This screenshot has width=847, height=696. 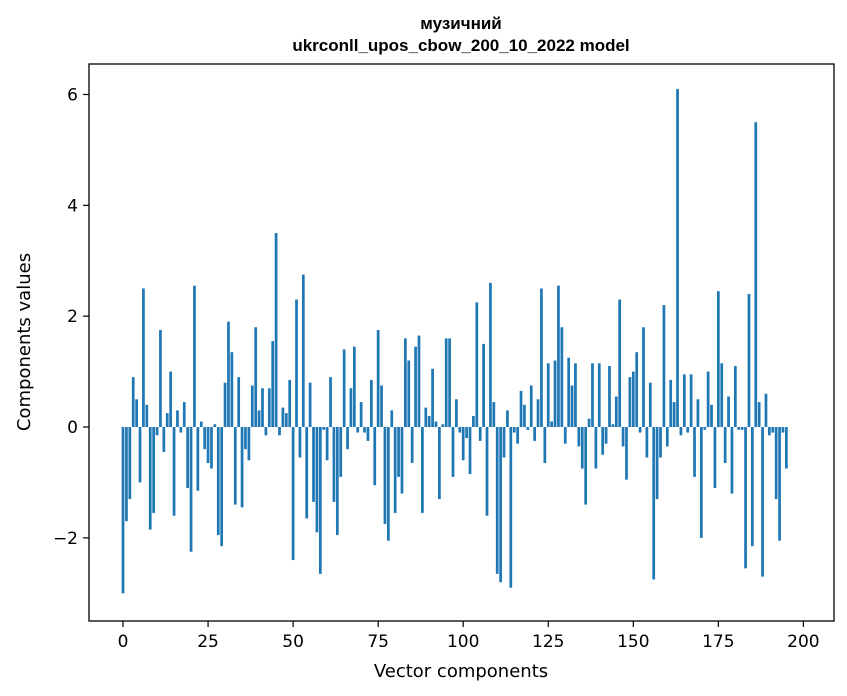 I want to click on y-tick-label-0: 0, so click(x=72, y=428).